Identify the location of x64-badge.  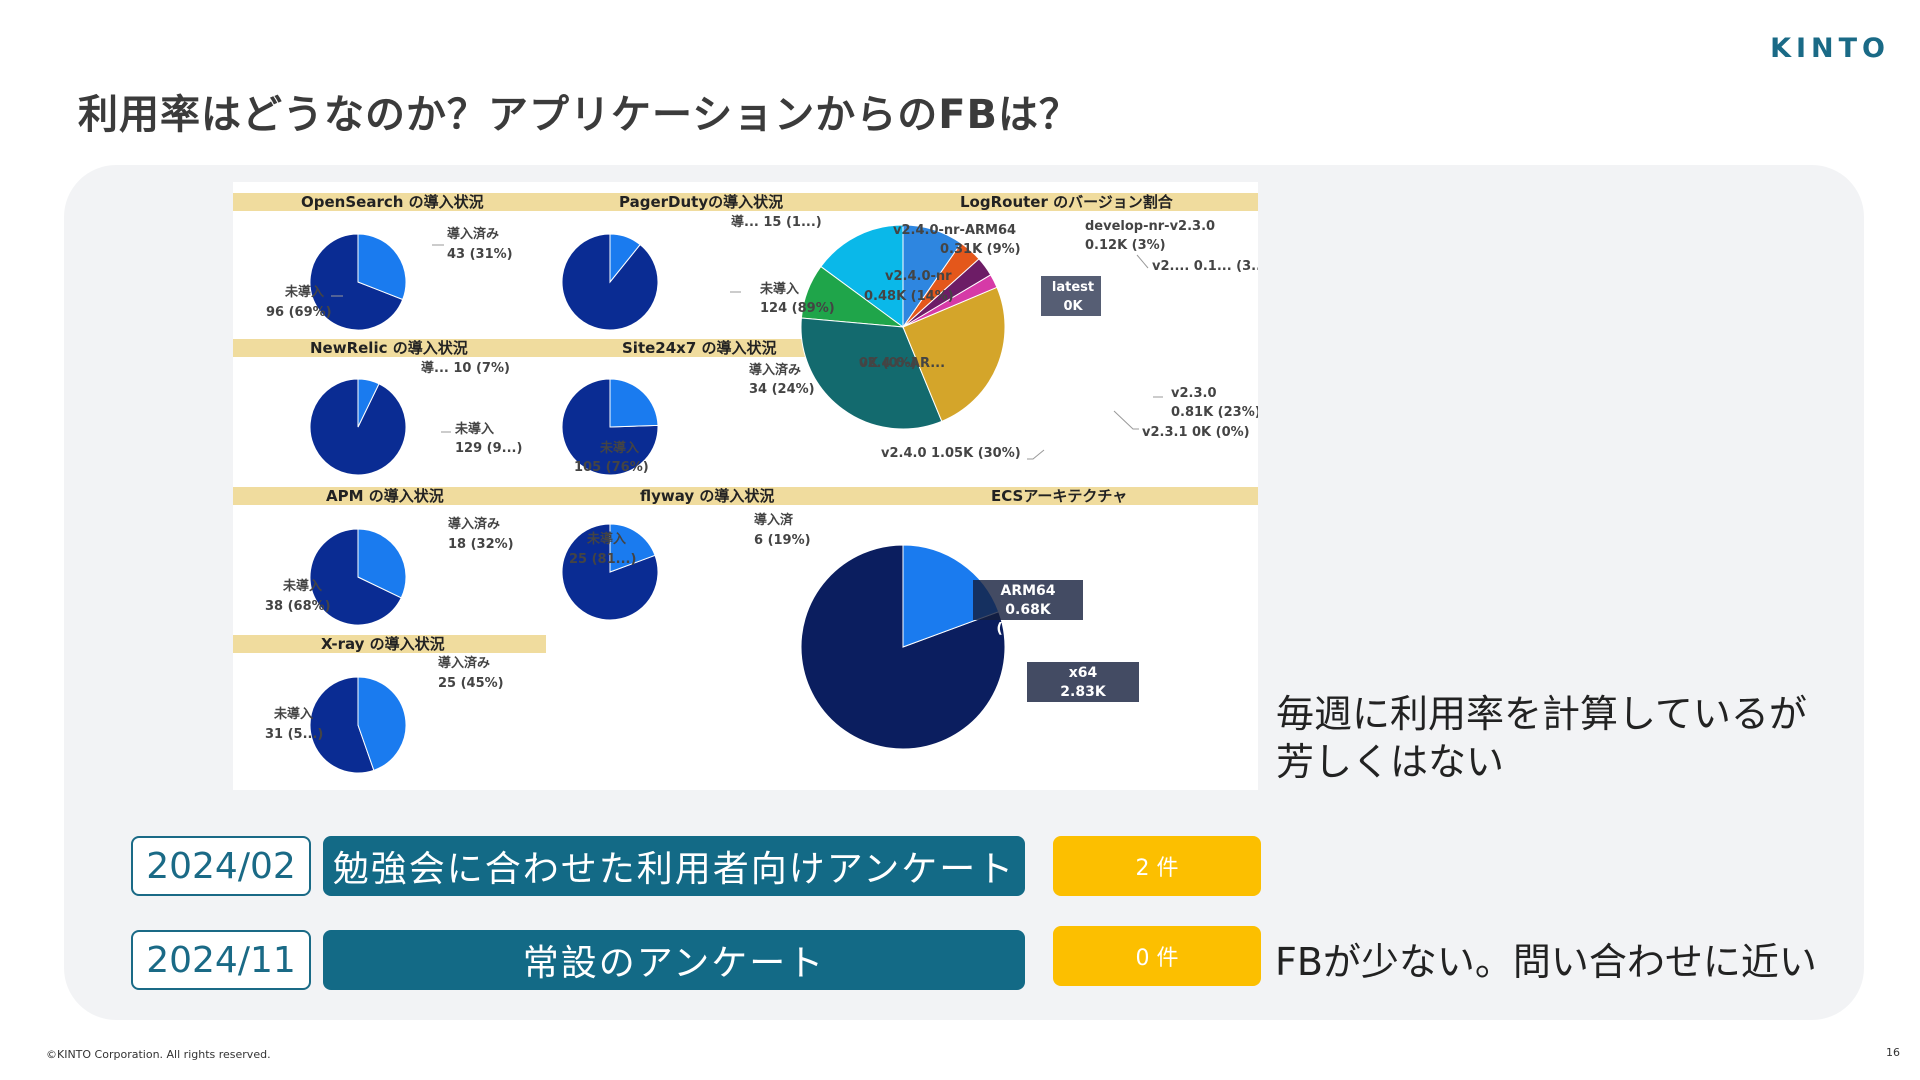
(1083, 682).